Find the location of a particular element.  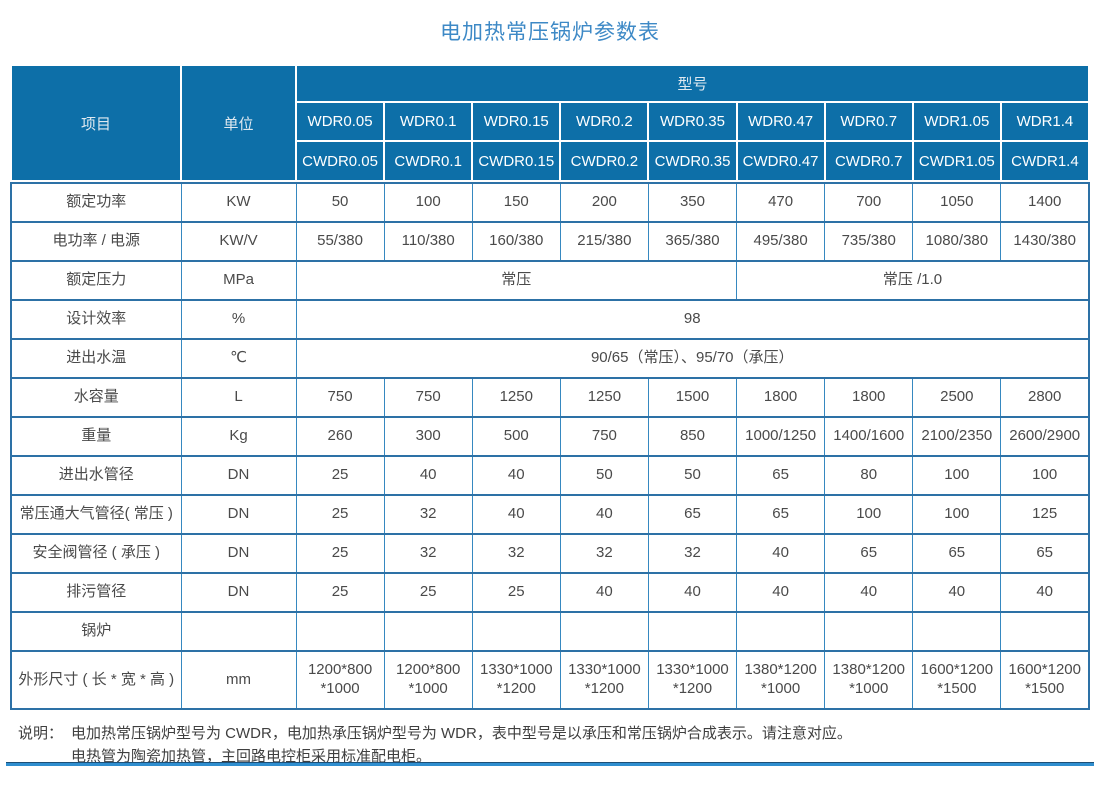

value-cell: 150 is located at coordinates (516, 202).